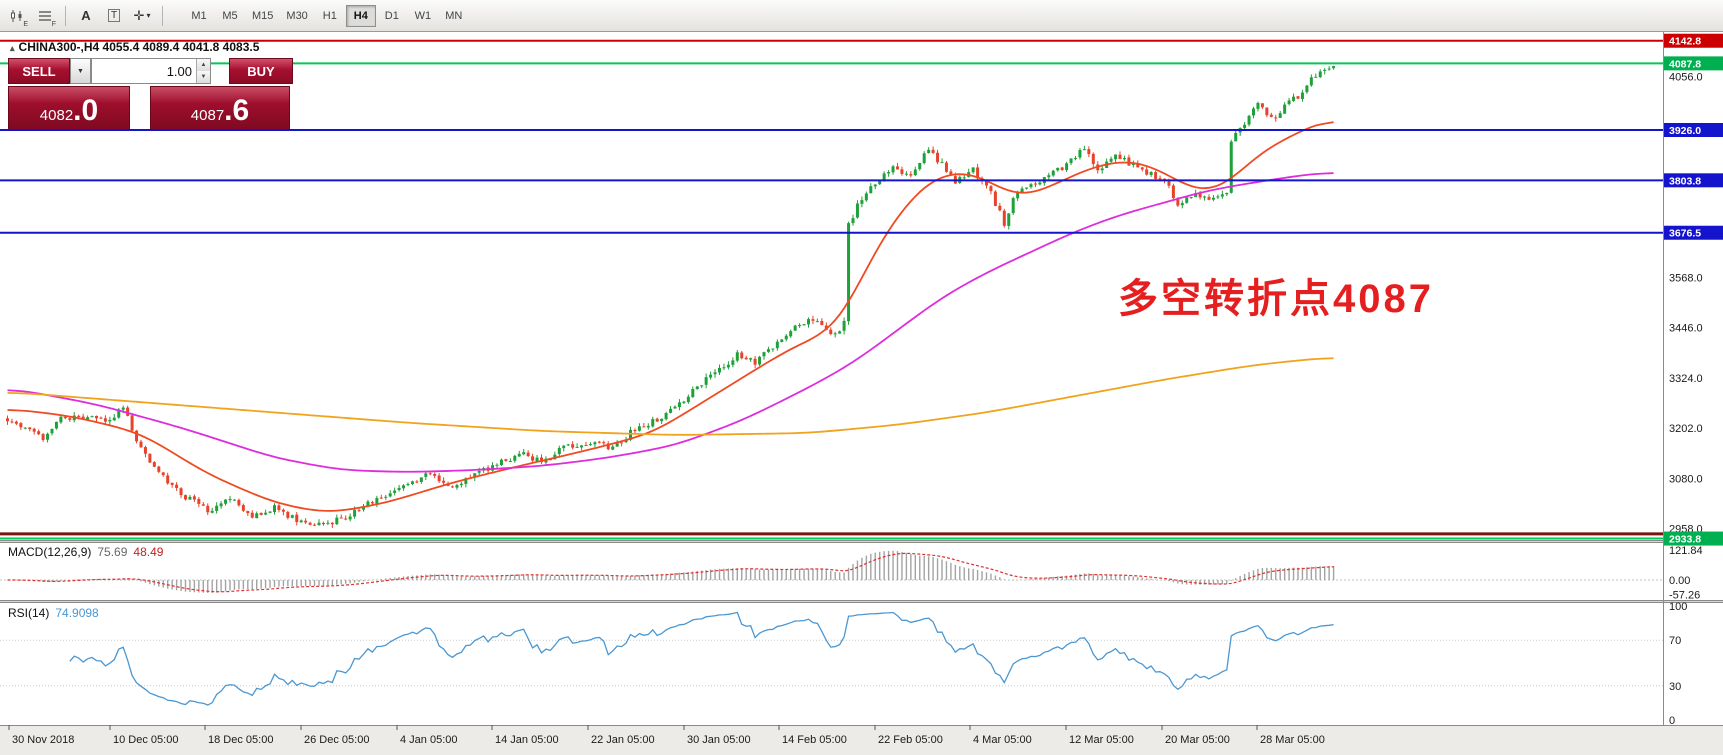 This screenshot has width=1723, height=755. I want to click on timeframe-d1: D1, so click(392, 16).